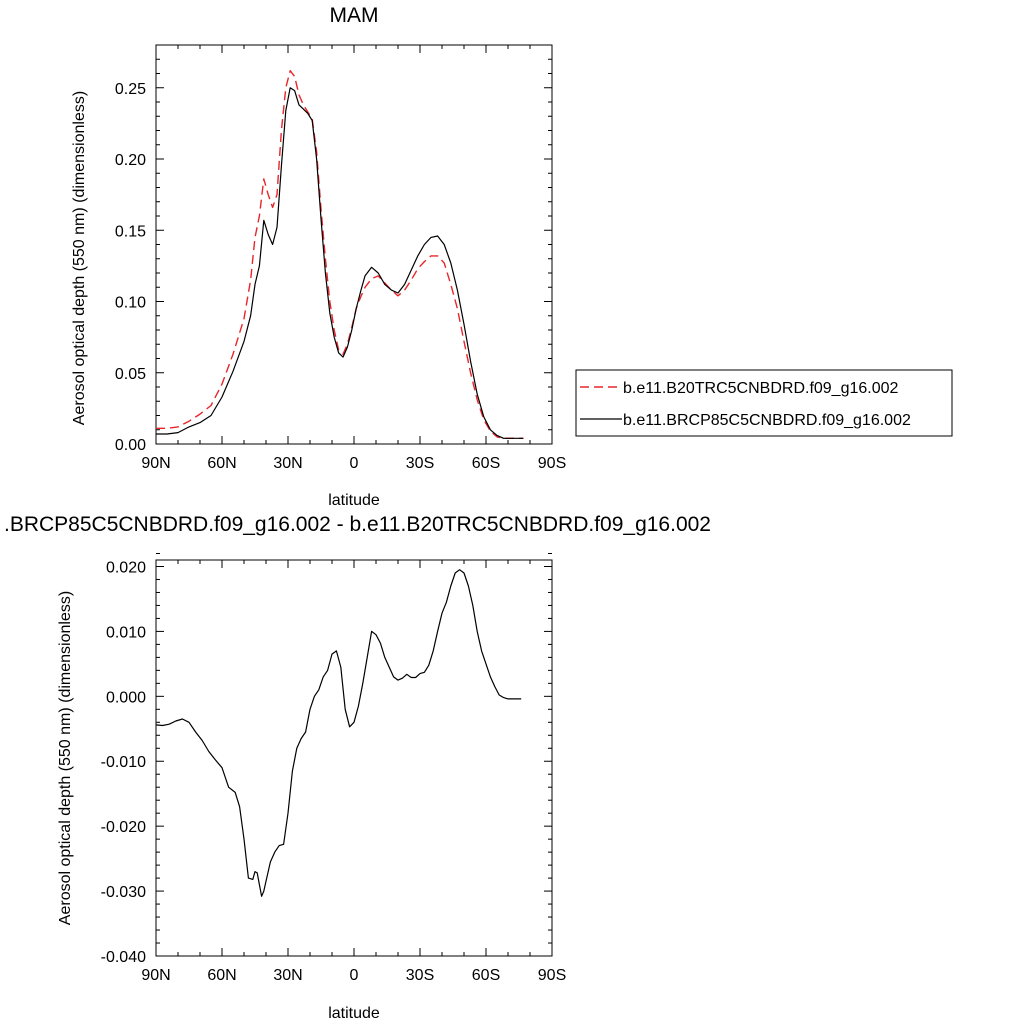 The width and height of the screenshot is (1024, 1024). What do you see at coordinates (130, 374) in the screenshot?
I see `top-y-tick-label: 0.05` at bounding box center [130, 374].